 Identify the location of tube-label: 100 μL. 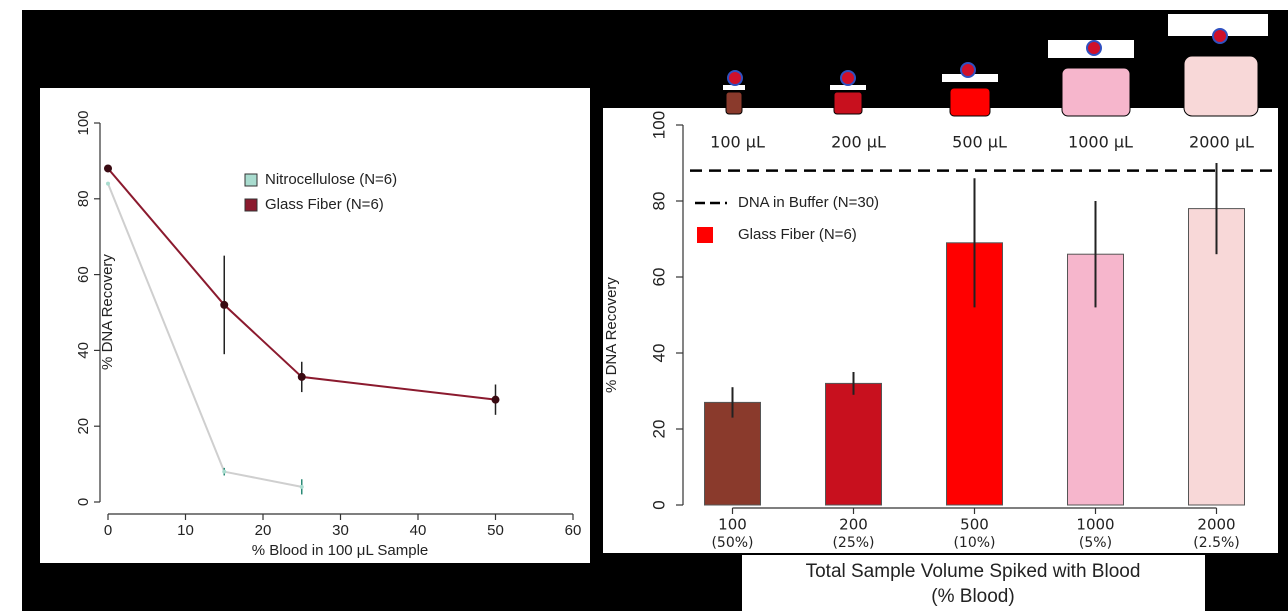
(737, 142).